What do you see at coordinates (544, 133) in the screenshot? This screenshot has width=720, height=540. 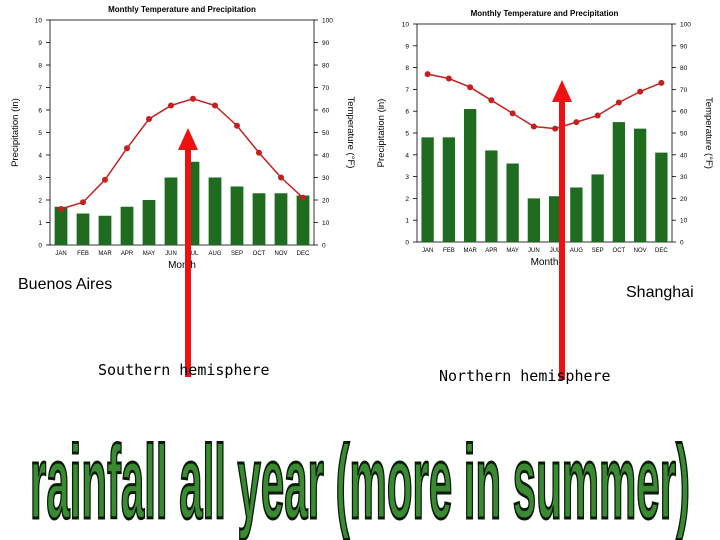 I see `plot-frame` at bounding box center [544, 133].